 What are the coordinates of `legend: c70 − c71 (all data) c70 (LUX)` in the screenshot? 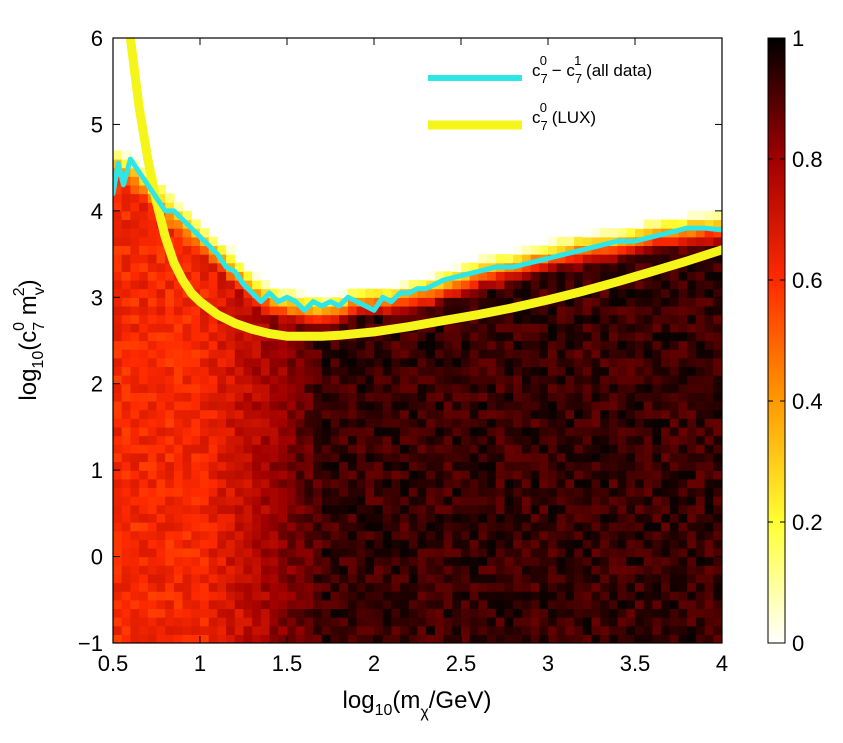 It's located at (540, 93).